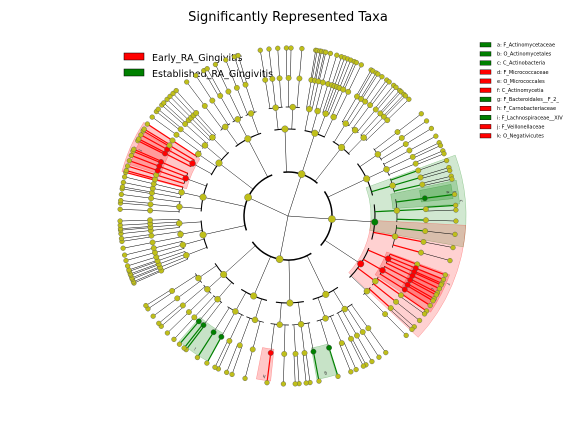  What do you see at coordinates (485, 127) in the screenshot?
I see `taxa-key-swatch` at bounding box center [485, 127].